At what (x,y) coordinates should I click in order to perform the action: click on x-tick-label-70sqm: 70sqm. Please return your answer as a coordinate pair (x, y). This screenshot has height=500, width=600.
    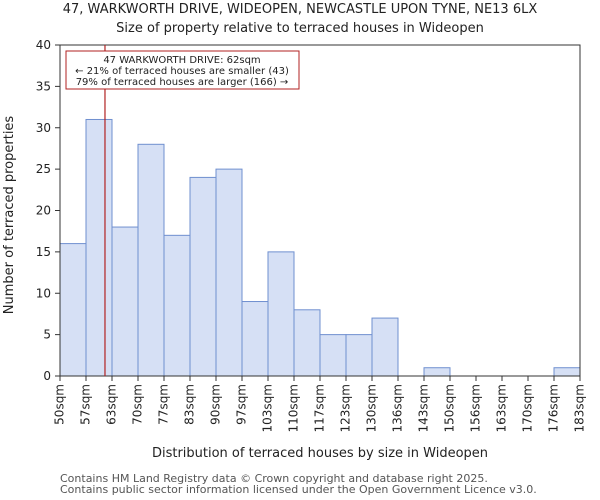
    Looking at the image, I should click on (138, 404).